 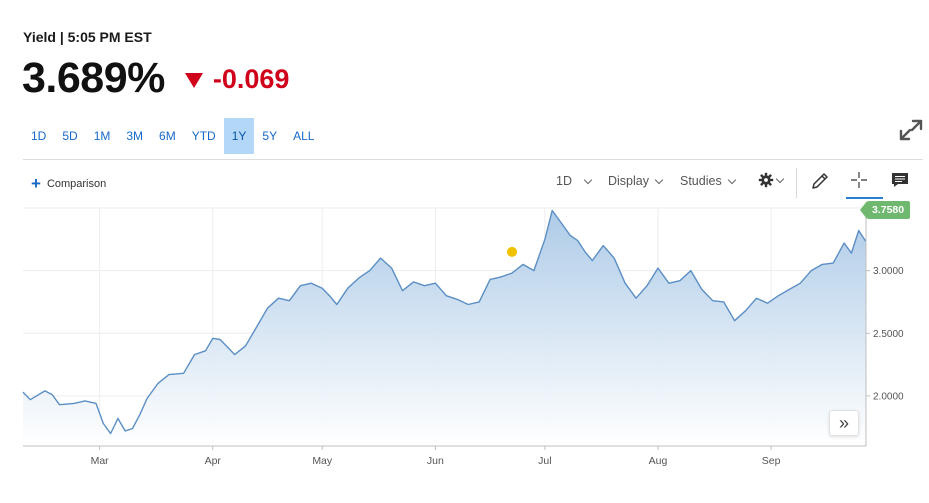 I want to click on pencil-icon, so click(x=820, y=181).